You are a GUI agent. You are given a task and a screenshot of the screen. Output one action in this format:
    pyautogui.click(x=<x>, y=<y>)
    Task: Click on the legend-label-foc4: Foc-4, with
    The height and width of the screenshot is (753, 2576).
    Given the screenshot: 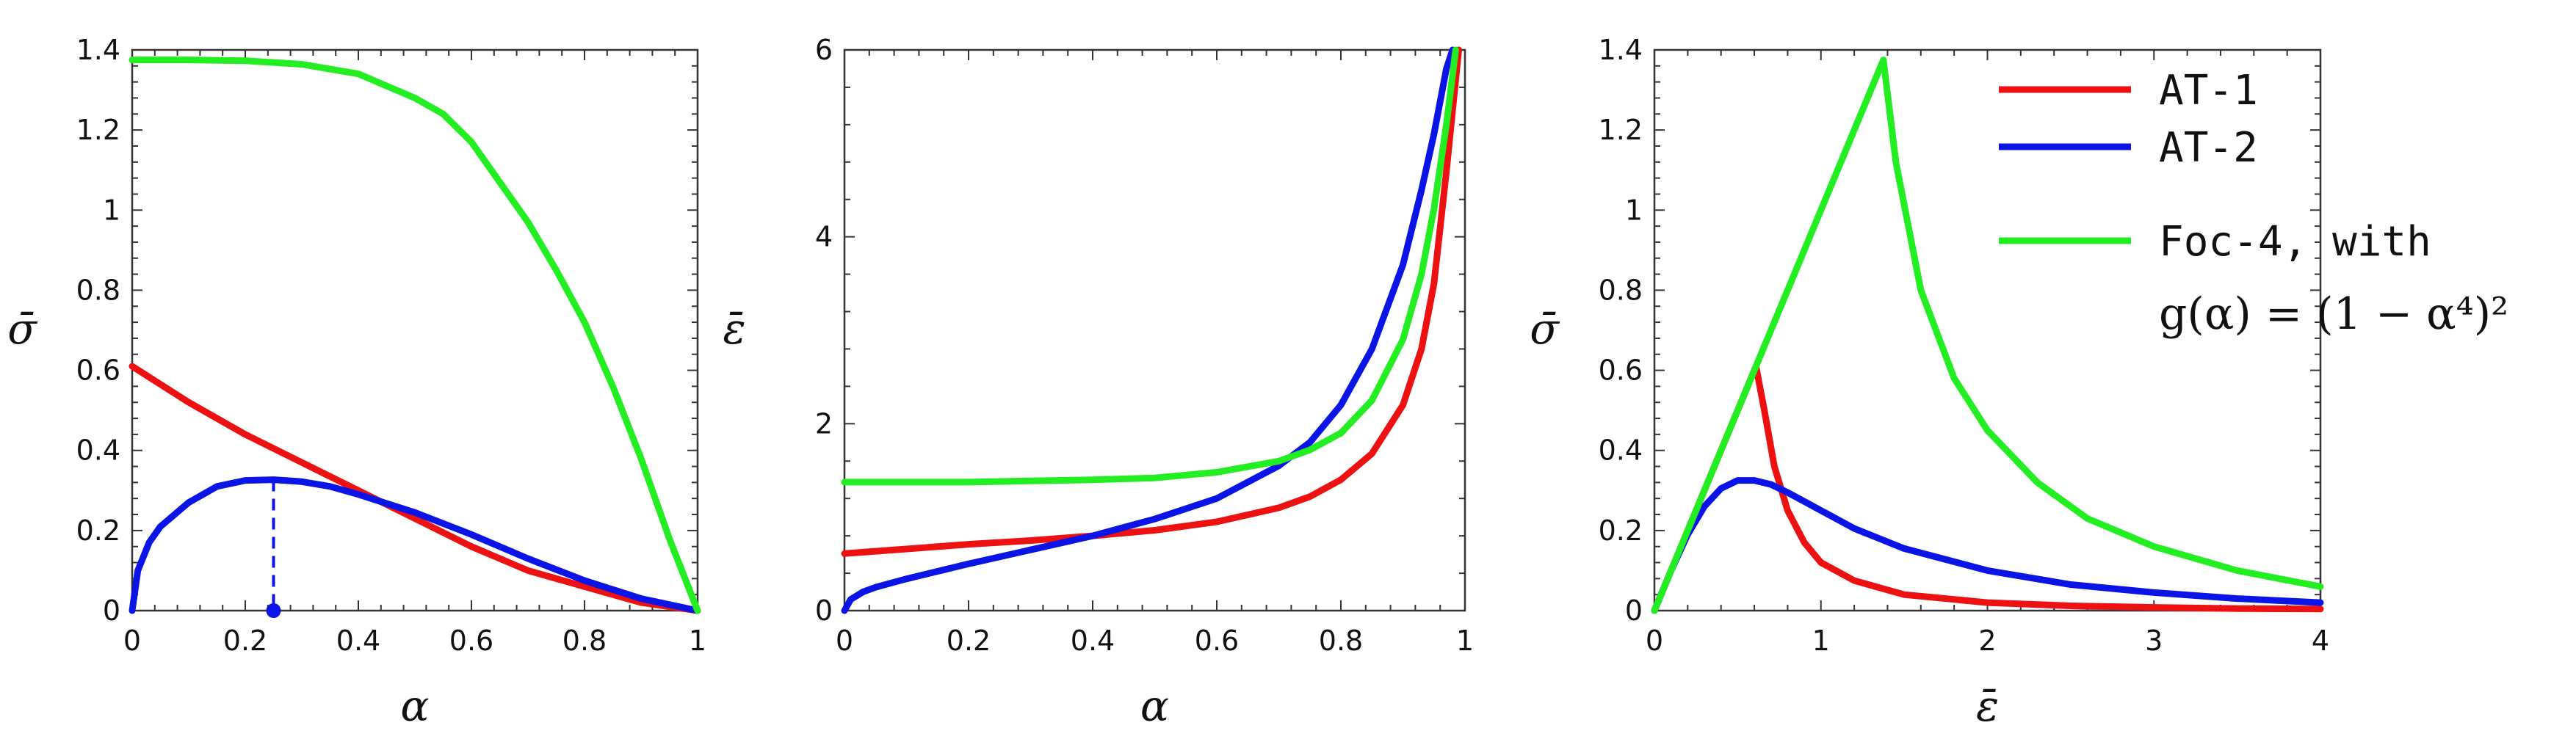 What is the action you would take?
    pyautogui.click(x=2295, y=242)
    